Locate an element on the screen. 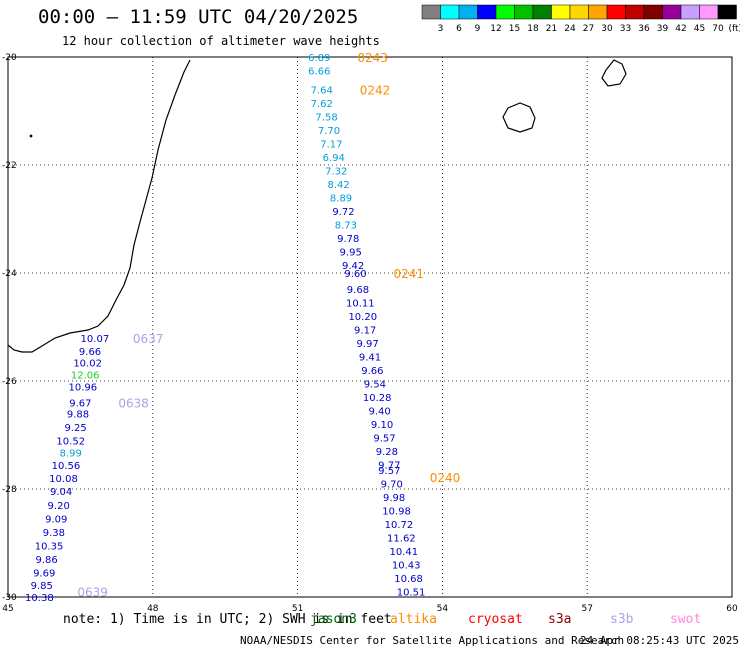 The width and height of the screenshot is (740, 650). satellite-legend-s3a: s3a is located at coordinates (560, 619).